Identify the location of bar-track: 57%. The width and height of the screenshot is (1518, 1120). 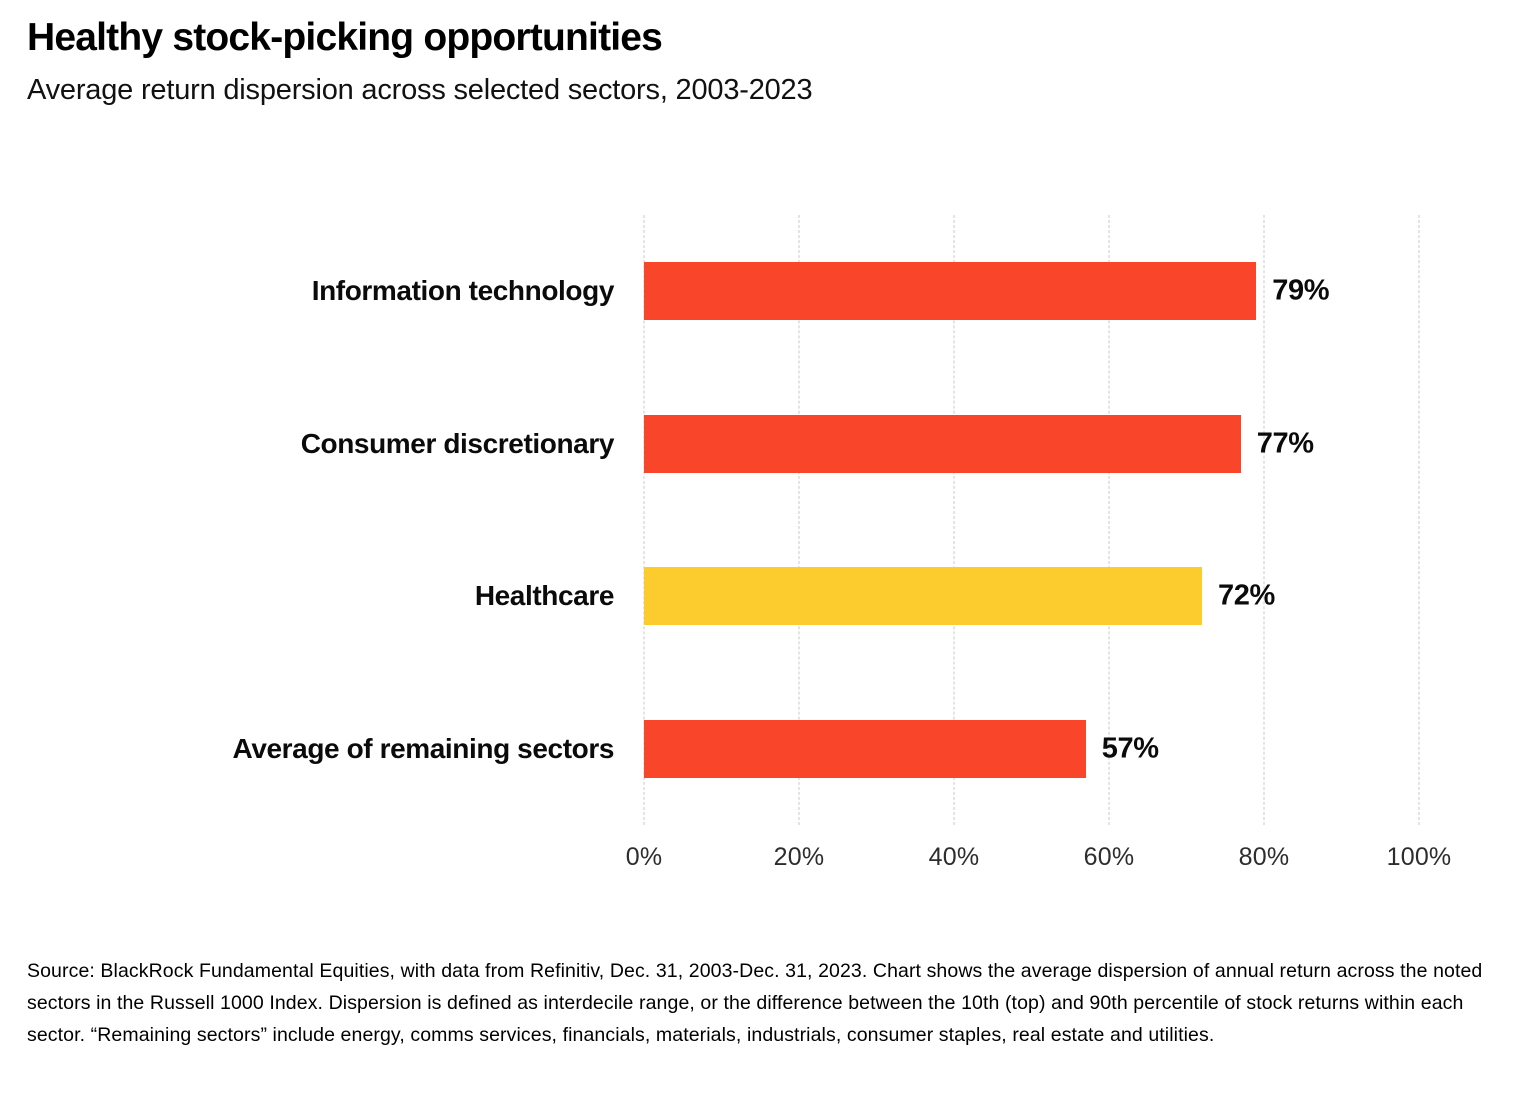
(1031, 748).